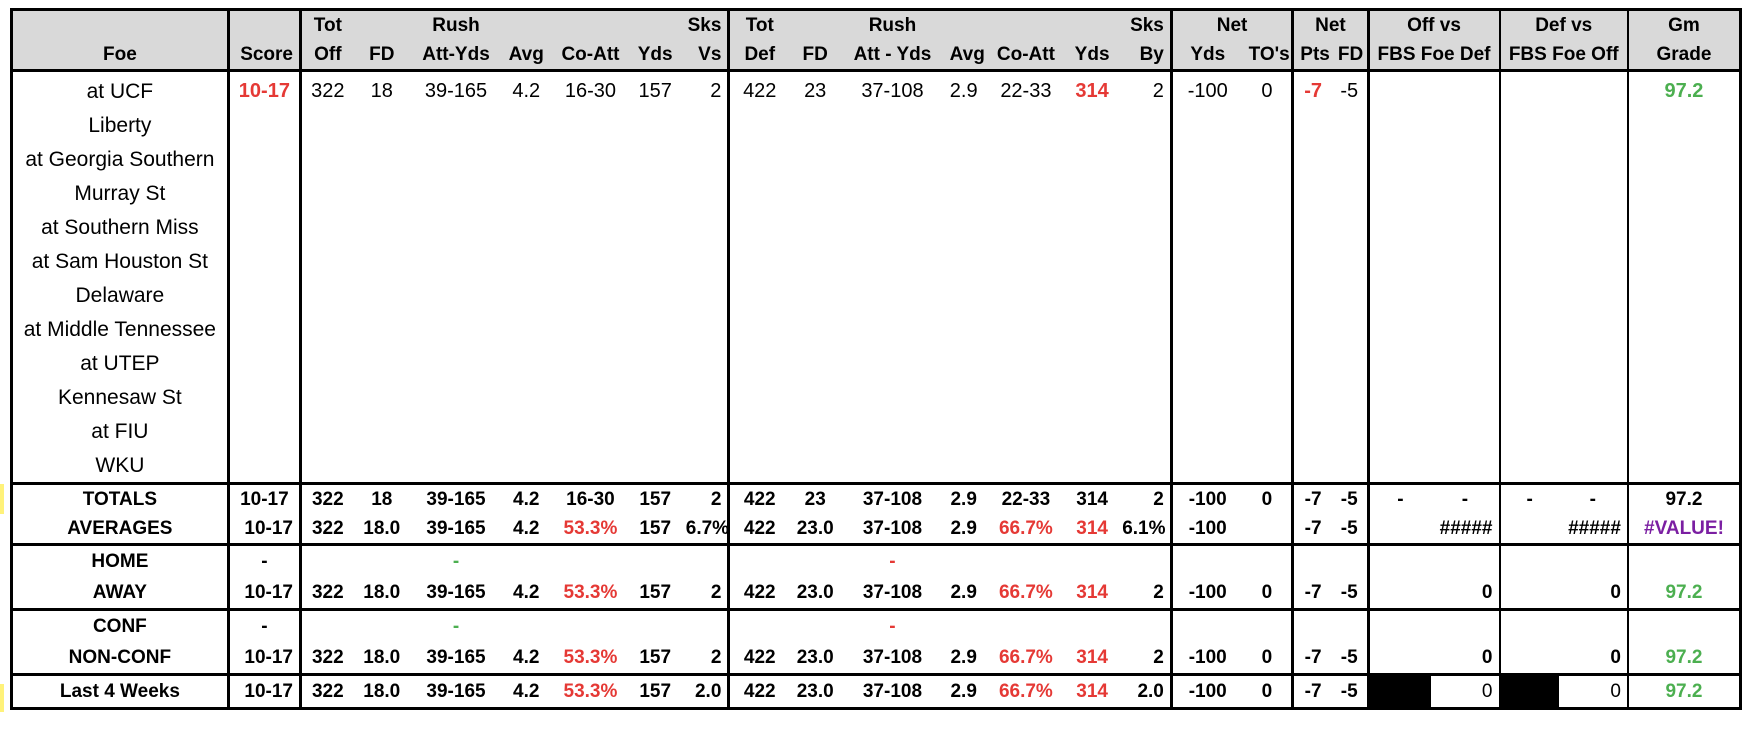 This screenshot has width=1750, height=744. I want to click on off-vs-fbs-cell: 0, so click(1487, 592).